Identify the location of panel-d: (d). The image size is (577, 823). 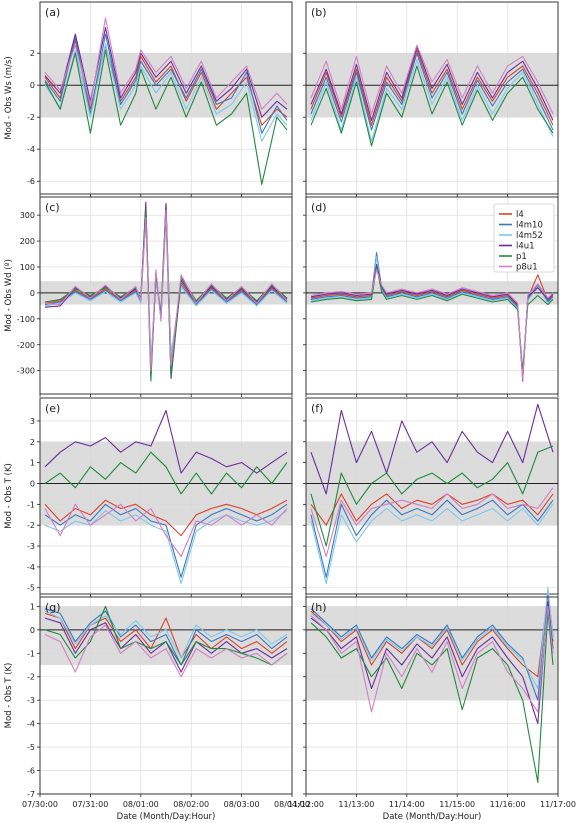
(431, 296).